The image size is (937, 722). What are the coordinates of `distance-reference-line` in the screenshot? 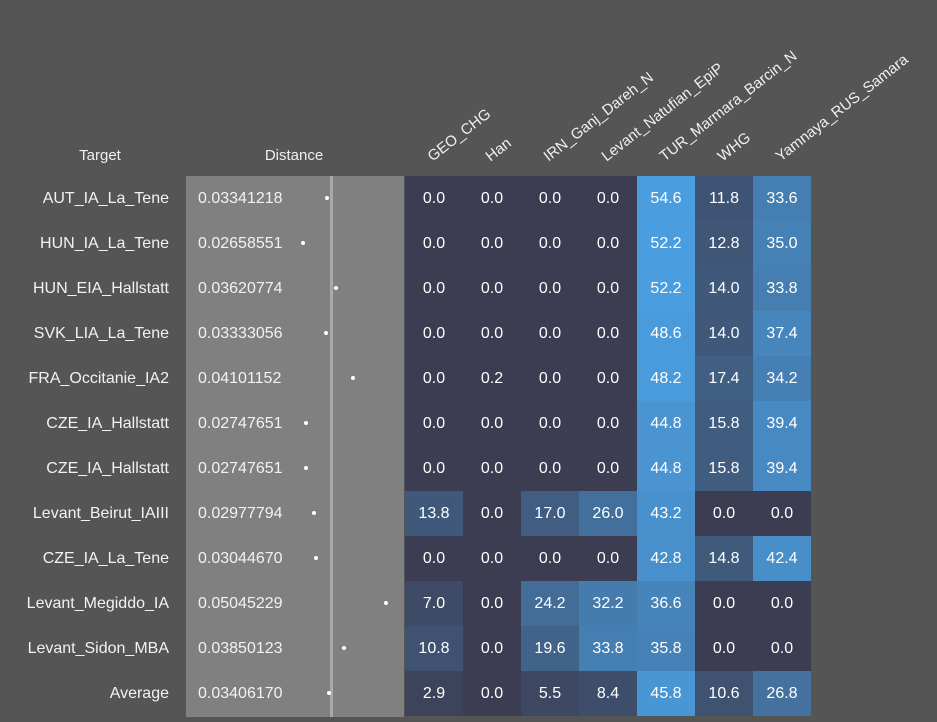 It's located at (331, 446).